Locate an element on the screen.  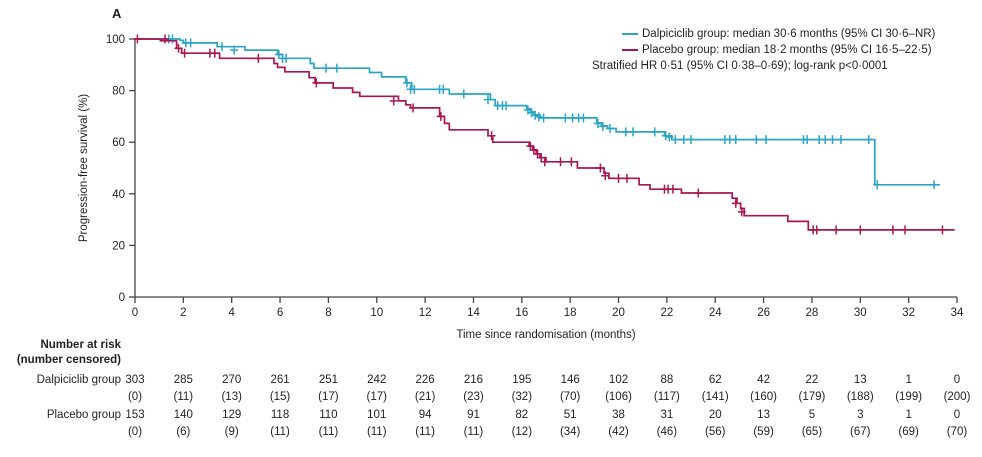
risk-count-cell: 3 is located at coordinates (860, 415).